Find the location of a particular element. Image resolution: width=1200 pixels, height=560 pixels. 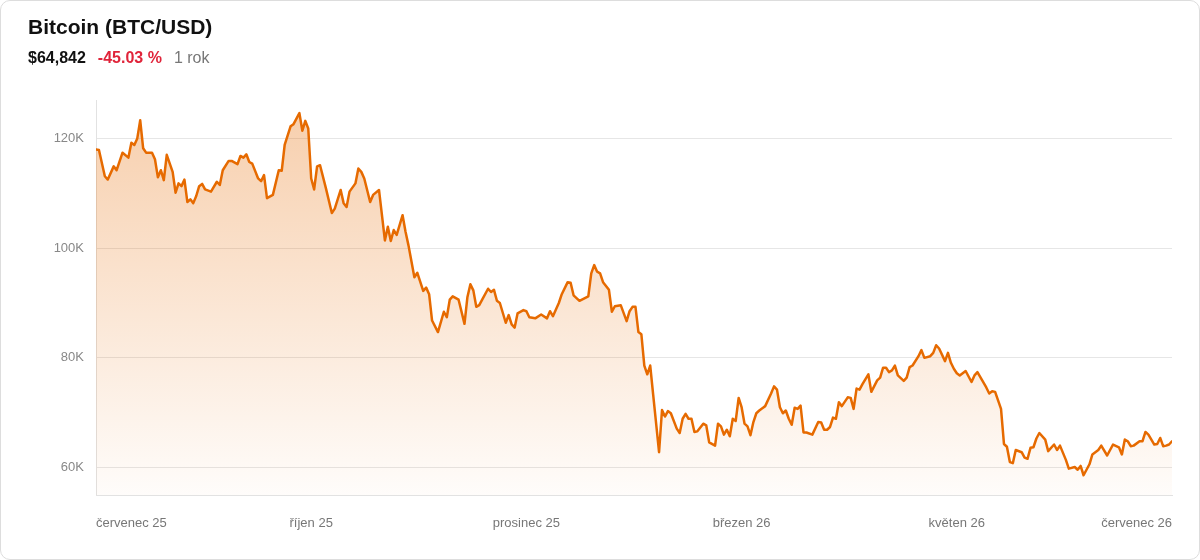

y-tick-label: 120K is located at coordinates (69, 137).